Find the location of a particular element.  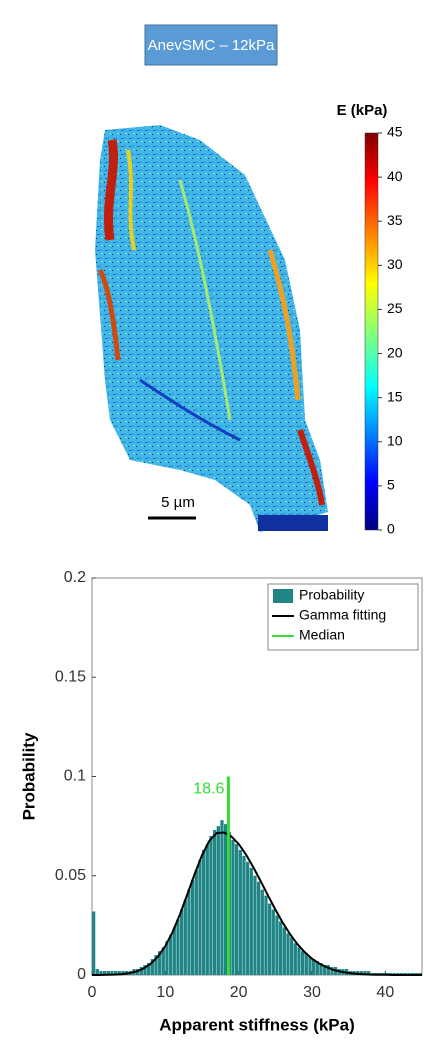

colorbar-tick-label: 10 is located at coordinates (395, 440).